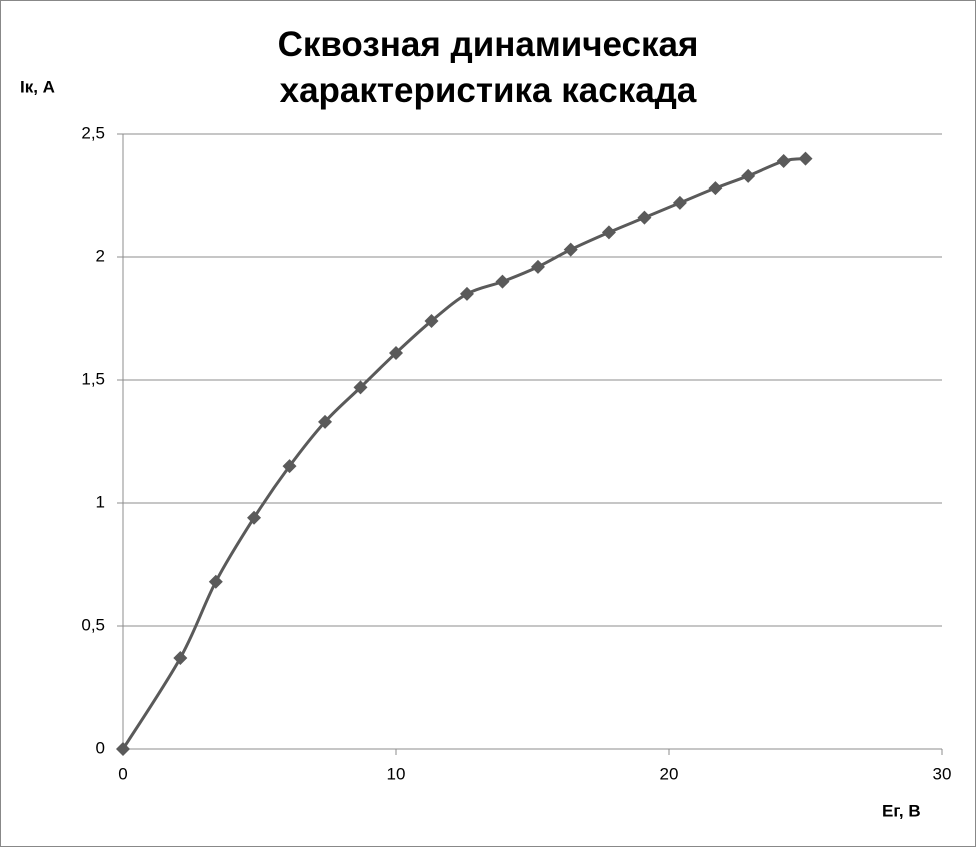 This screenshot has height=847, width=976. I want to click on y-tick-label: 0, so click(100, 747).